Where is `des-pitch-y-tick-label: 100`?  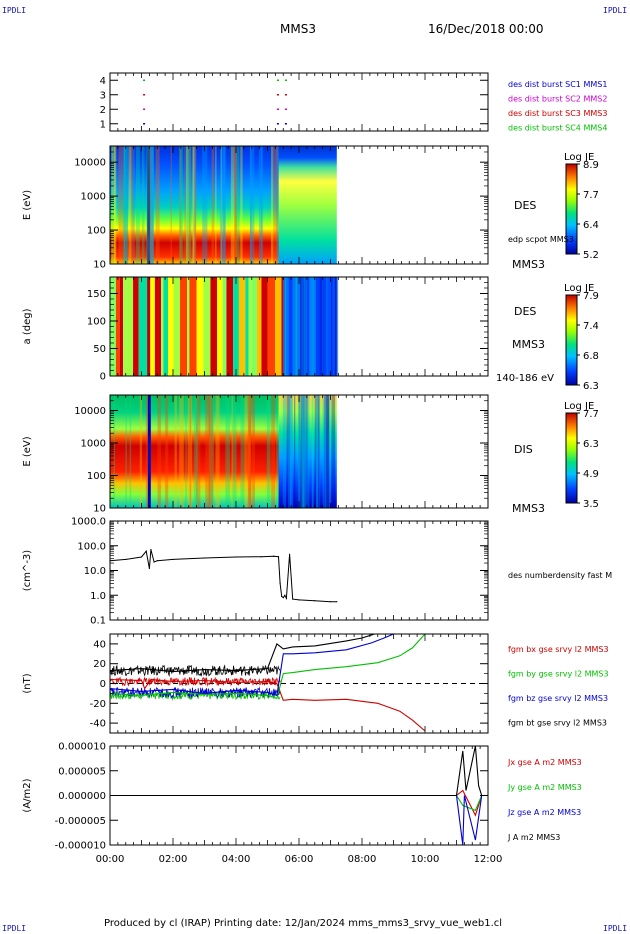
des-pitch-y-tick-label: 100 is located at coordinates (96, 322).